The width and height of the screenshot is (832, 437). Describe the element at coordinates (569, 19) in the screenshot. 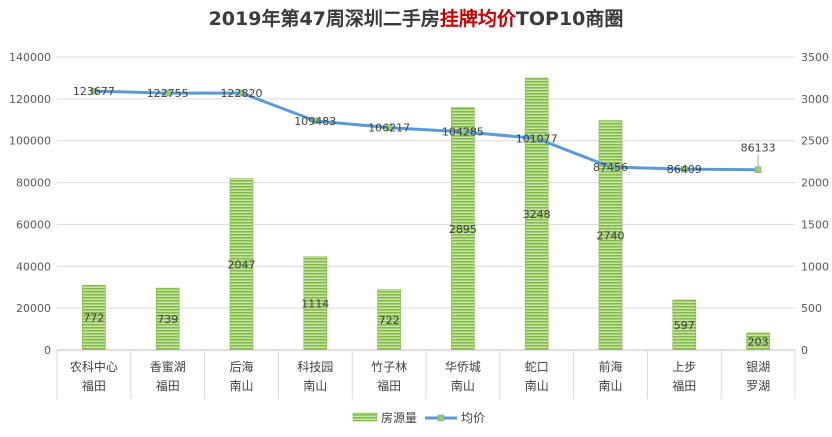

I see `title-suffix: TOP10商圈` at that location.